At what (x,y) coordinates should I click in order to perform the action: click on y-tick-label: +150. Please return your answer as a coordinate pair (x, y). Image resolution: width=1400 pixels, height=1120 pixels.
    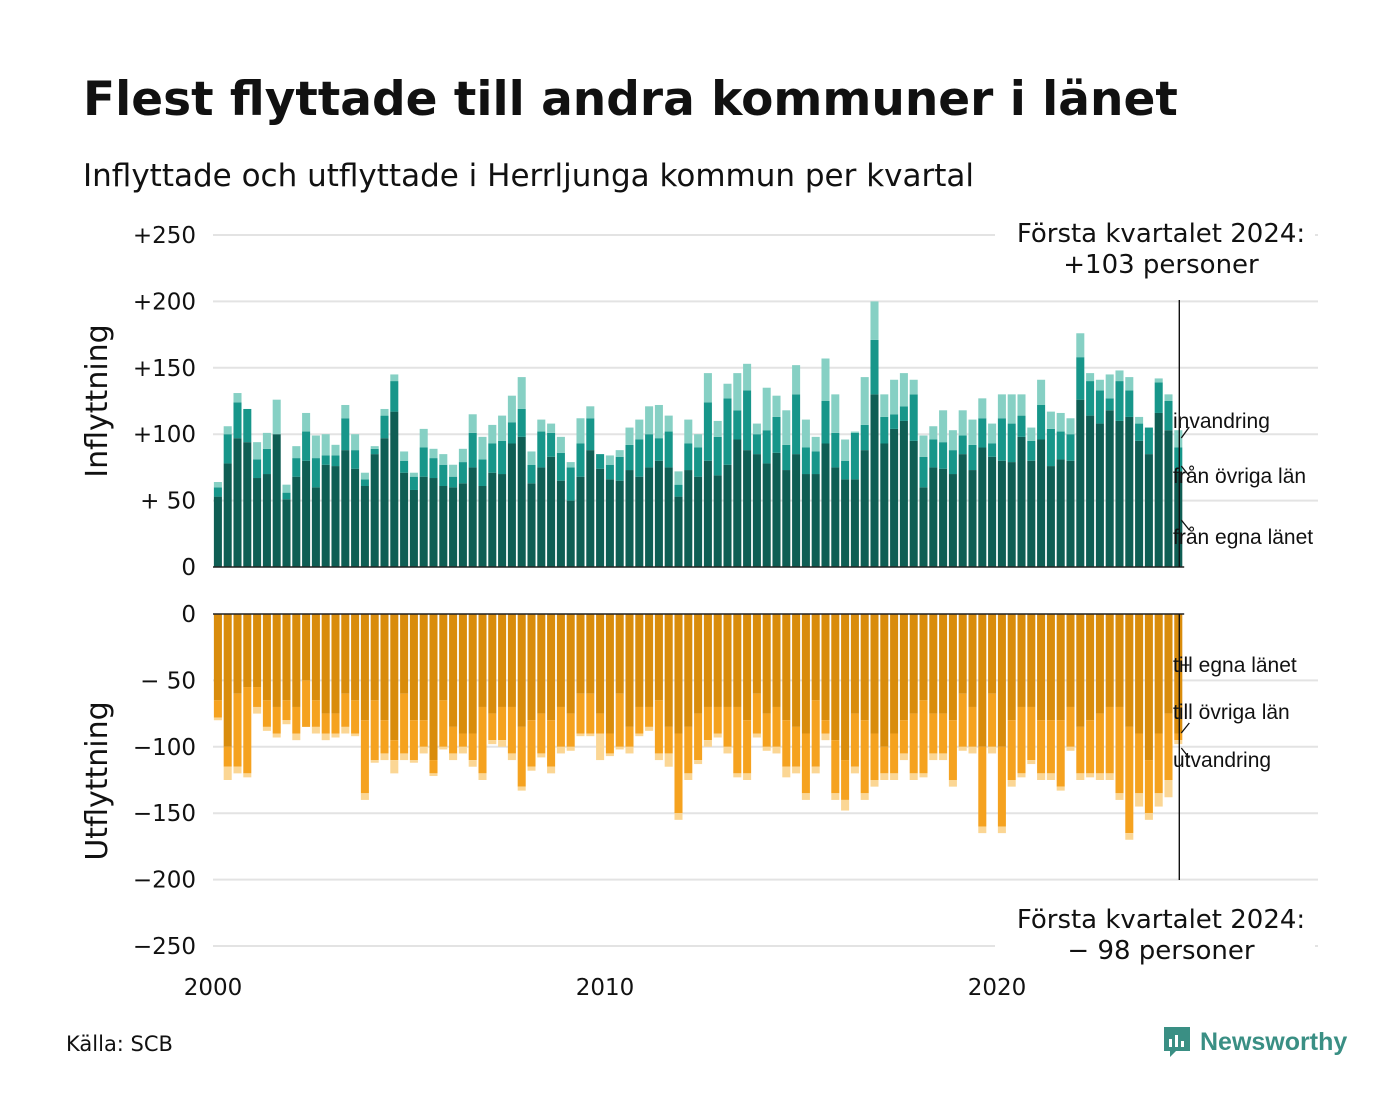
    Looking at the image, I should click on (164, 369).